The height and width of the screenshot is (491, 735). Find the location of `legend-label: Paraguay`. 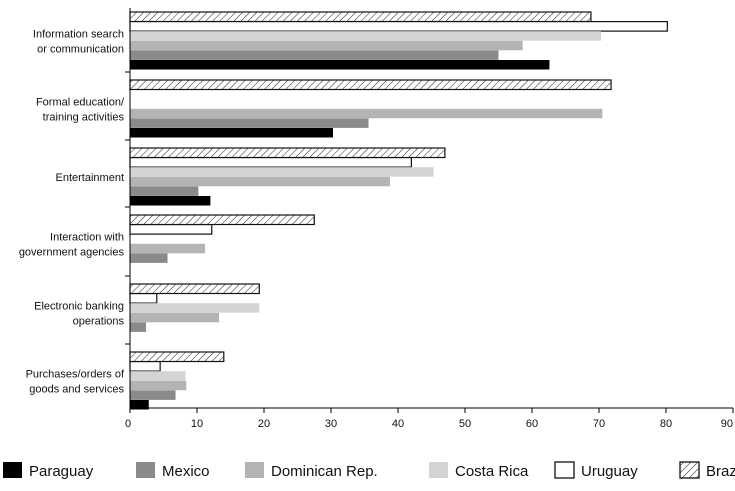

legend-label: Paraguay is located at coordinates (61, 471).